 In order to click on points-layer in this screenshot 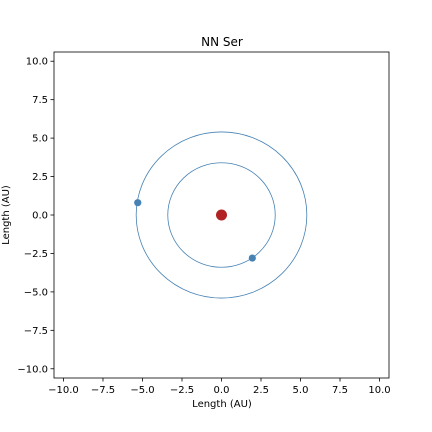, I will do `click(195, 230)`.